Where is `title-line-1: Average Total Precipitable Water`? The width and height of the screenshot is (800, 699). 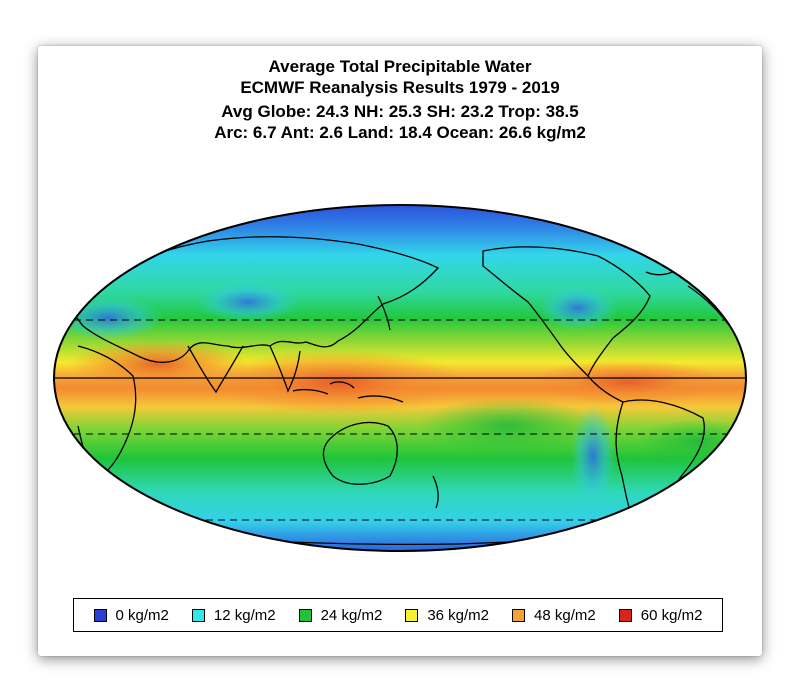
title-line-1: Average Total Precipitable Water is located at coordinates (400, 66).